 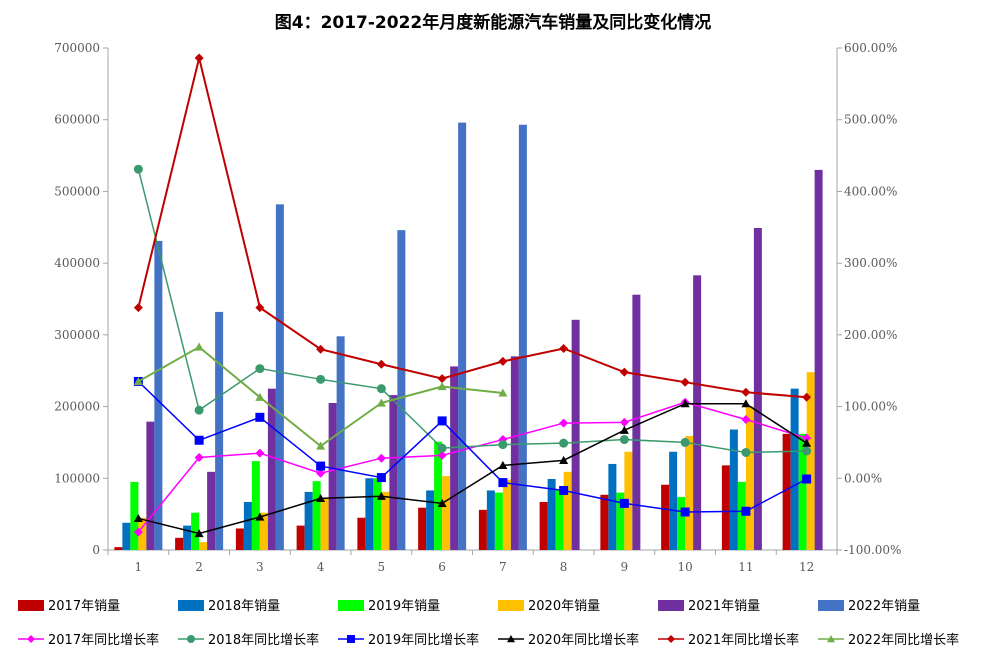 What do you see at coordinates (511, 605) in the screenshot?
I see `legend-swatch-2020年销量` at bounding box center [511, 605].